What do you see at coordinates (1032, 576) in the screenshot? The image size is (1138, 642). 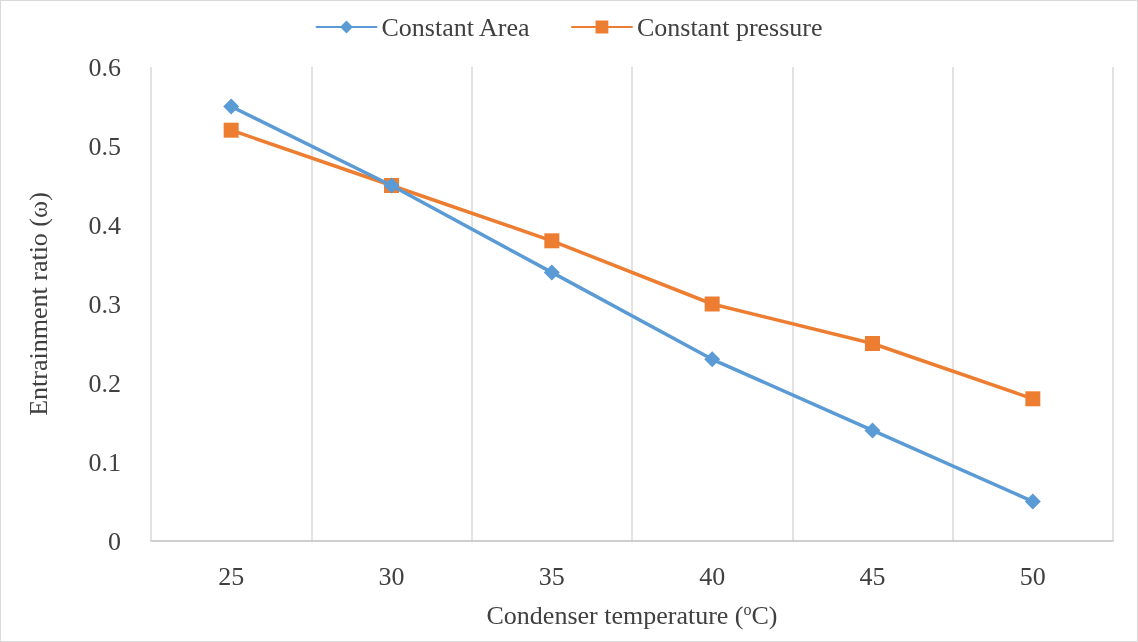 I see `x-tick-label: 50` at bounding box center [1032, 576].